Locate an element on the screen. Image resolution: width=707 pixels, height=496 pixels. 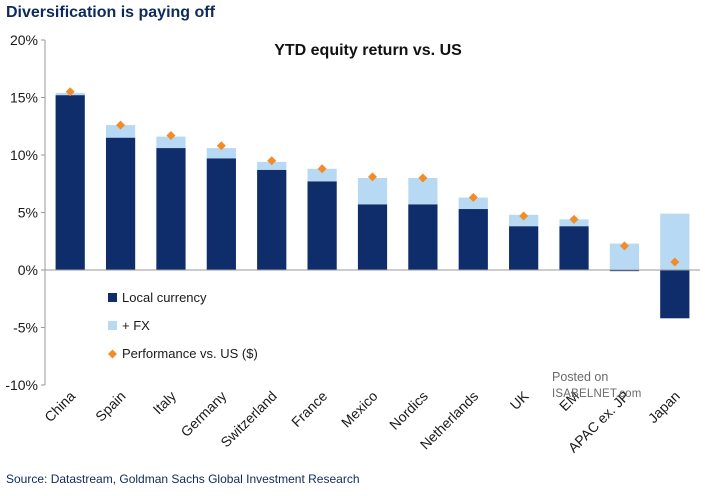
watermark-line1: Posted on is located at coordinates (580, 377).